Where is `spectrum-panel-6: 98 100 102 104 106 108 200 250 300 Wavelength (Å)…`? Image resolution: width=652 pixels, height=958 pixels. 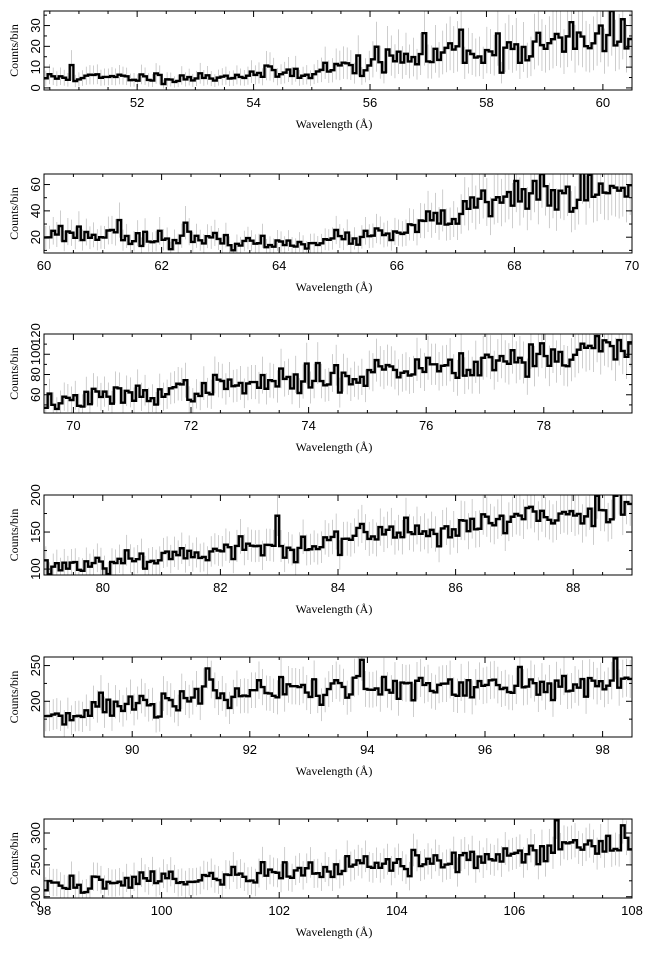
spectrum-panel-6: 98 100 102 104 106 108 200 250 300 Wavelength (Å)… is located at coordinates (325, 878).